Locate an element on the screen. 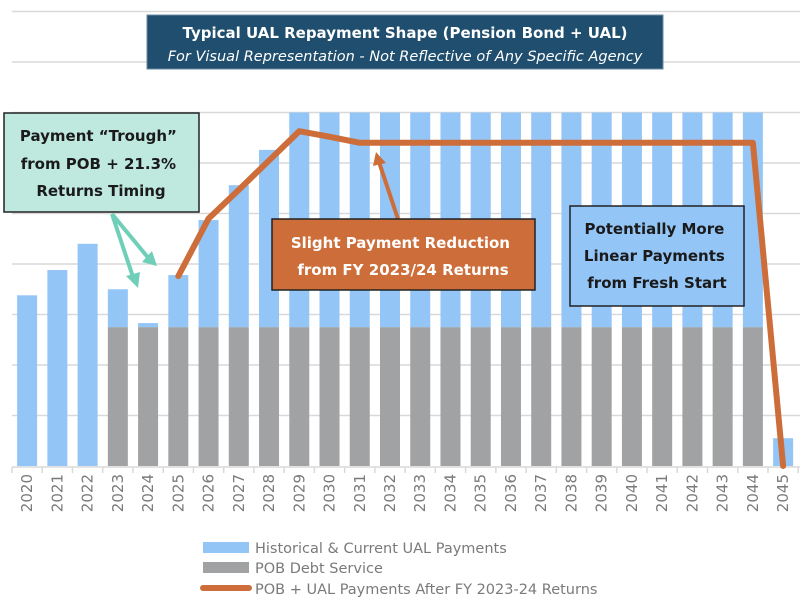  bar-ual-2022 is located at coordinates (87, 354).